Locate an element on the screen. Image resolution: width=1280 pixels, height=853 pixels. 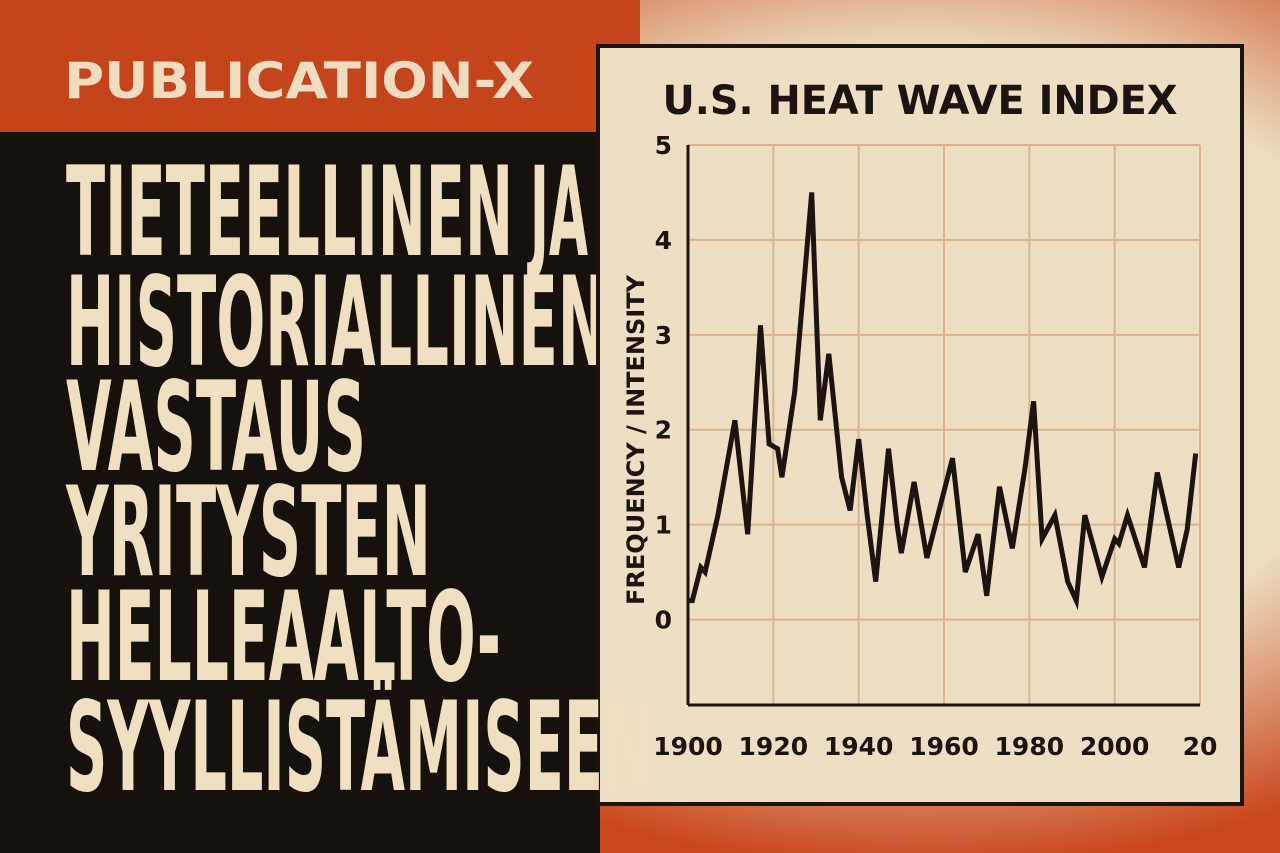
y-tick-label: 5 is located at coordinates (663, 145).